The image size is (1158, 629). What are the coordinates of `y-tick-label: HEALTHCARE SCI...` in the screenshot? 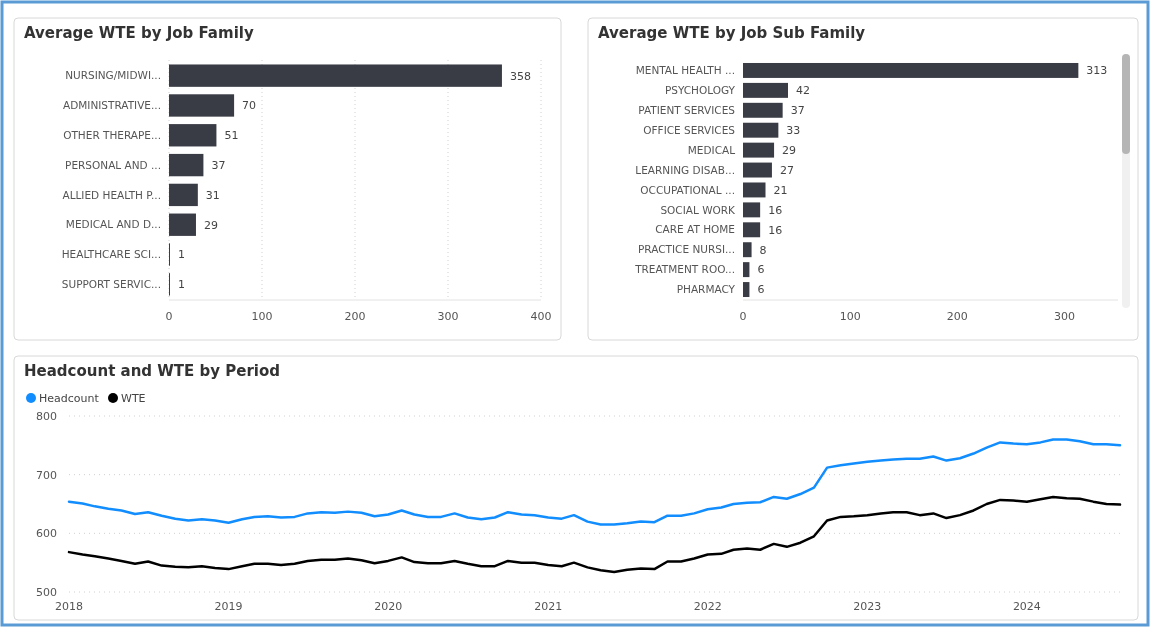 It's located at (111, 254).